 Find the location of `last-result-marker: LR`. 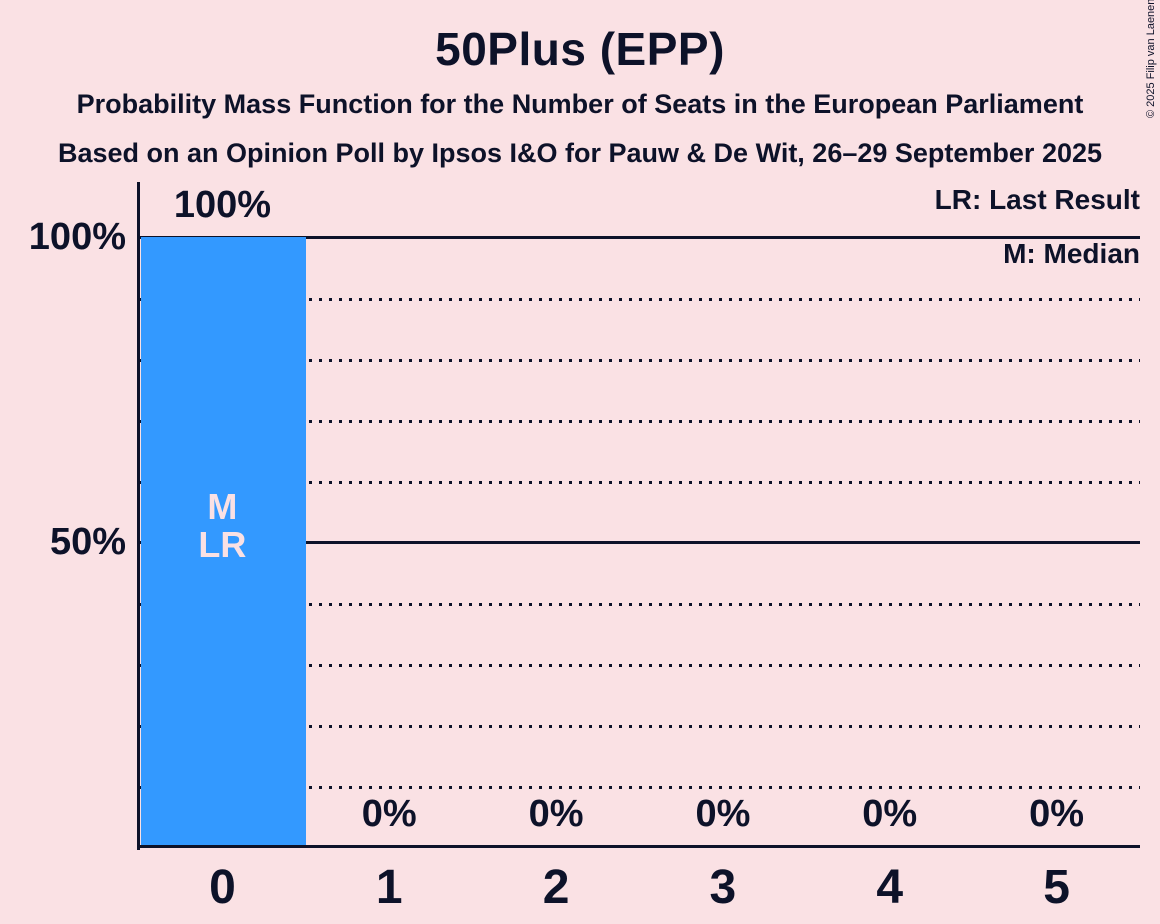

last-result-marker: LR is located at coordinates (222, 544).